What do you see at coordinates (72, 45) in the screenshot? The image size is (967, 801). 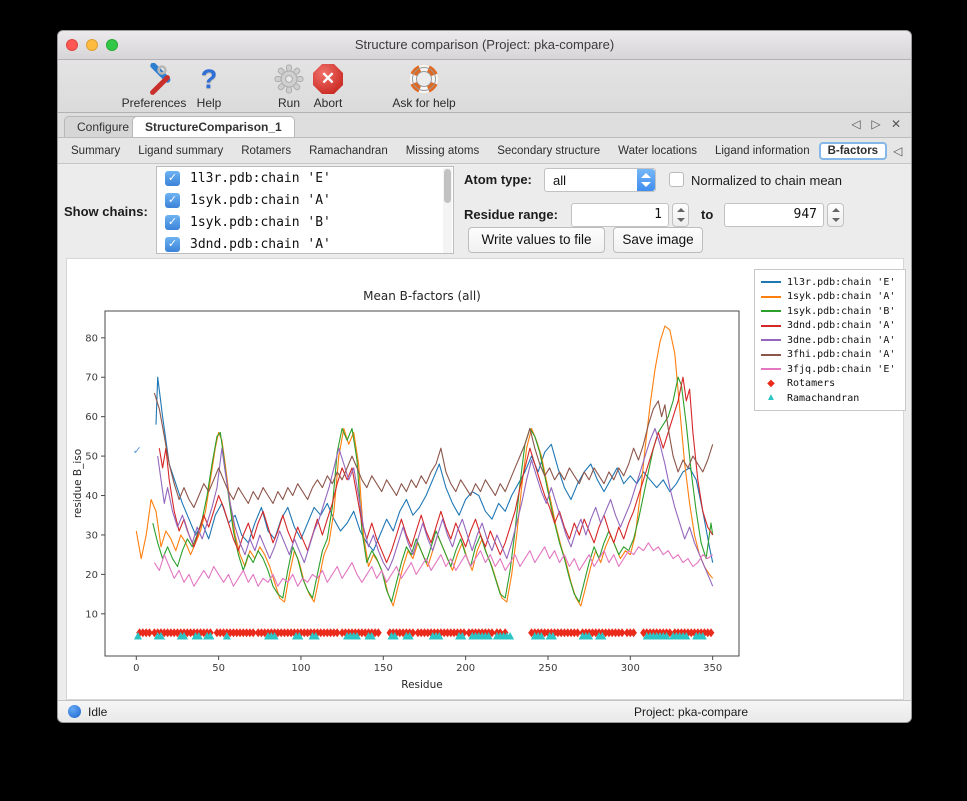 I see `close-window-button` at bounding box center [72, 45].